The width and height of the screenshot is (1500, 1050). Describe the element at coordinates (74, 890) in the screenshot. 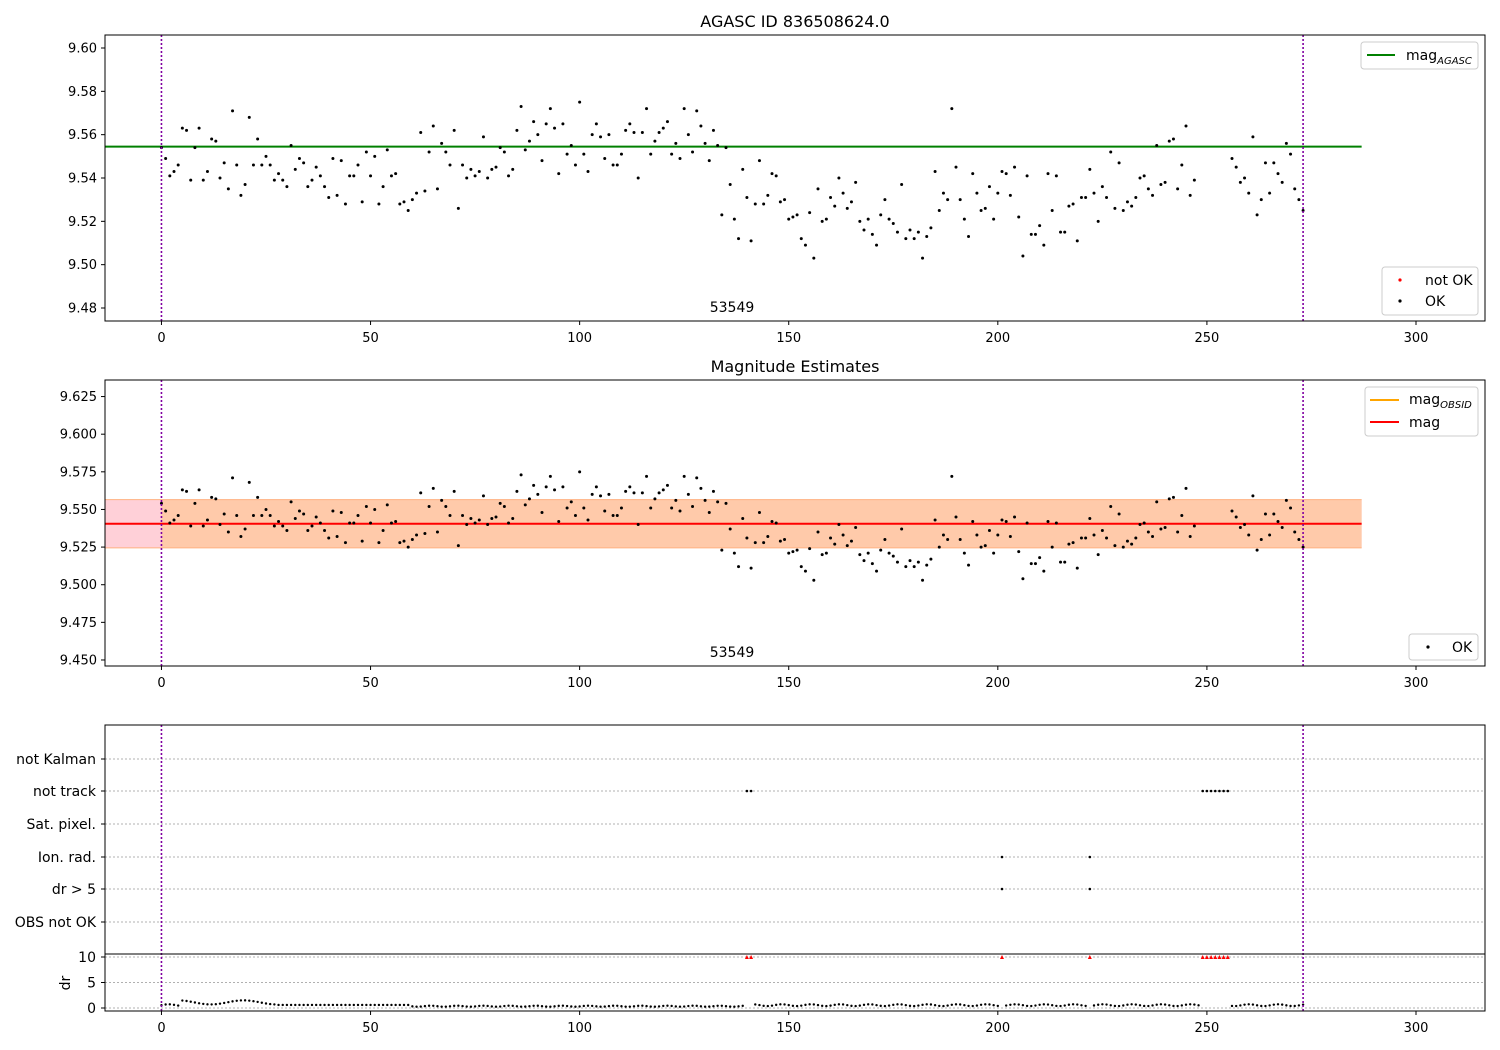

I see `flag-label: dr > 5` at that location.